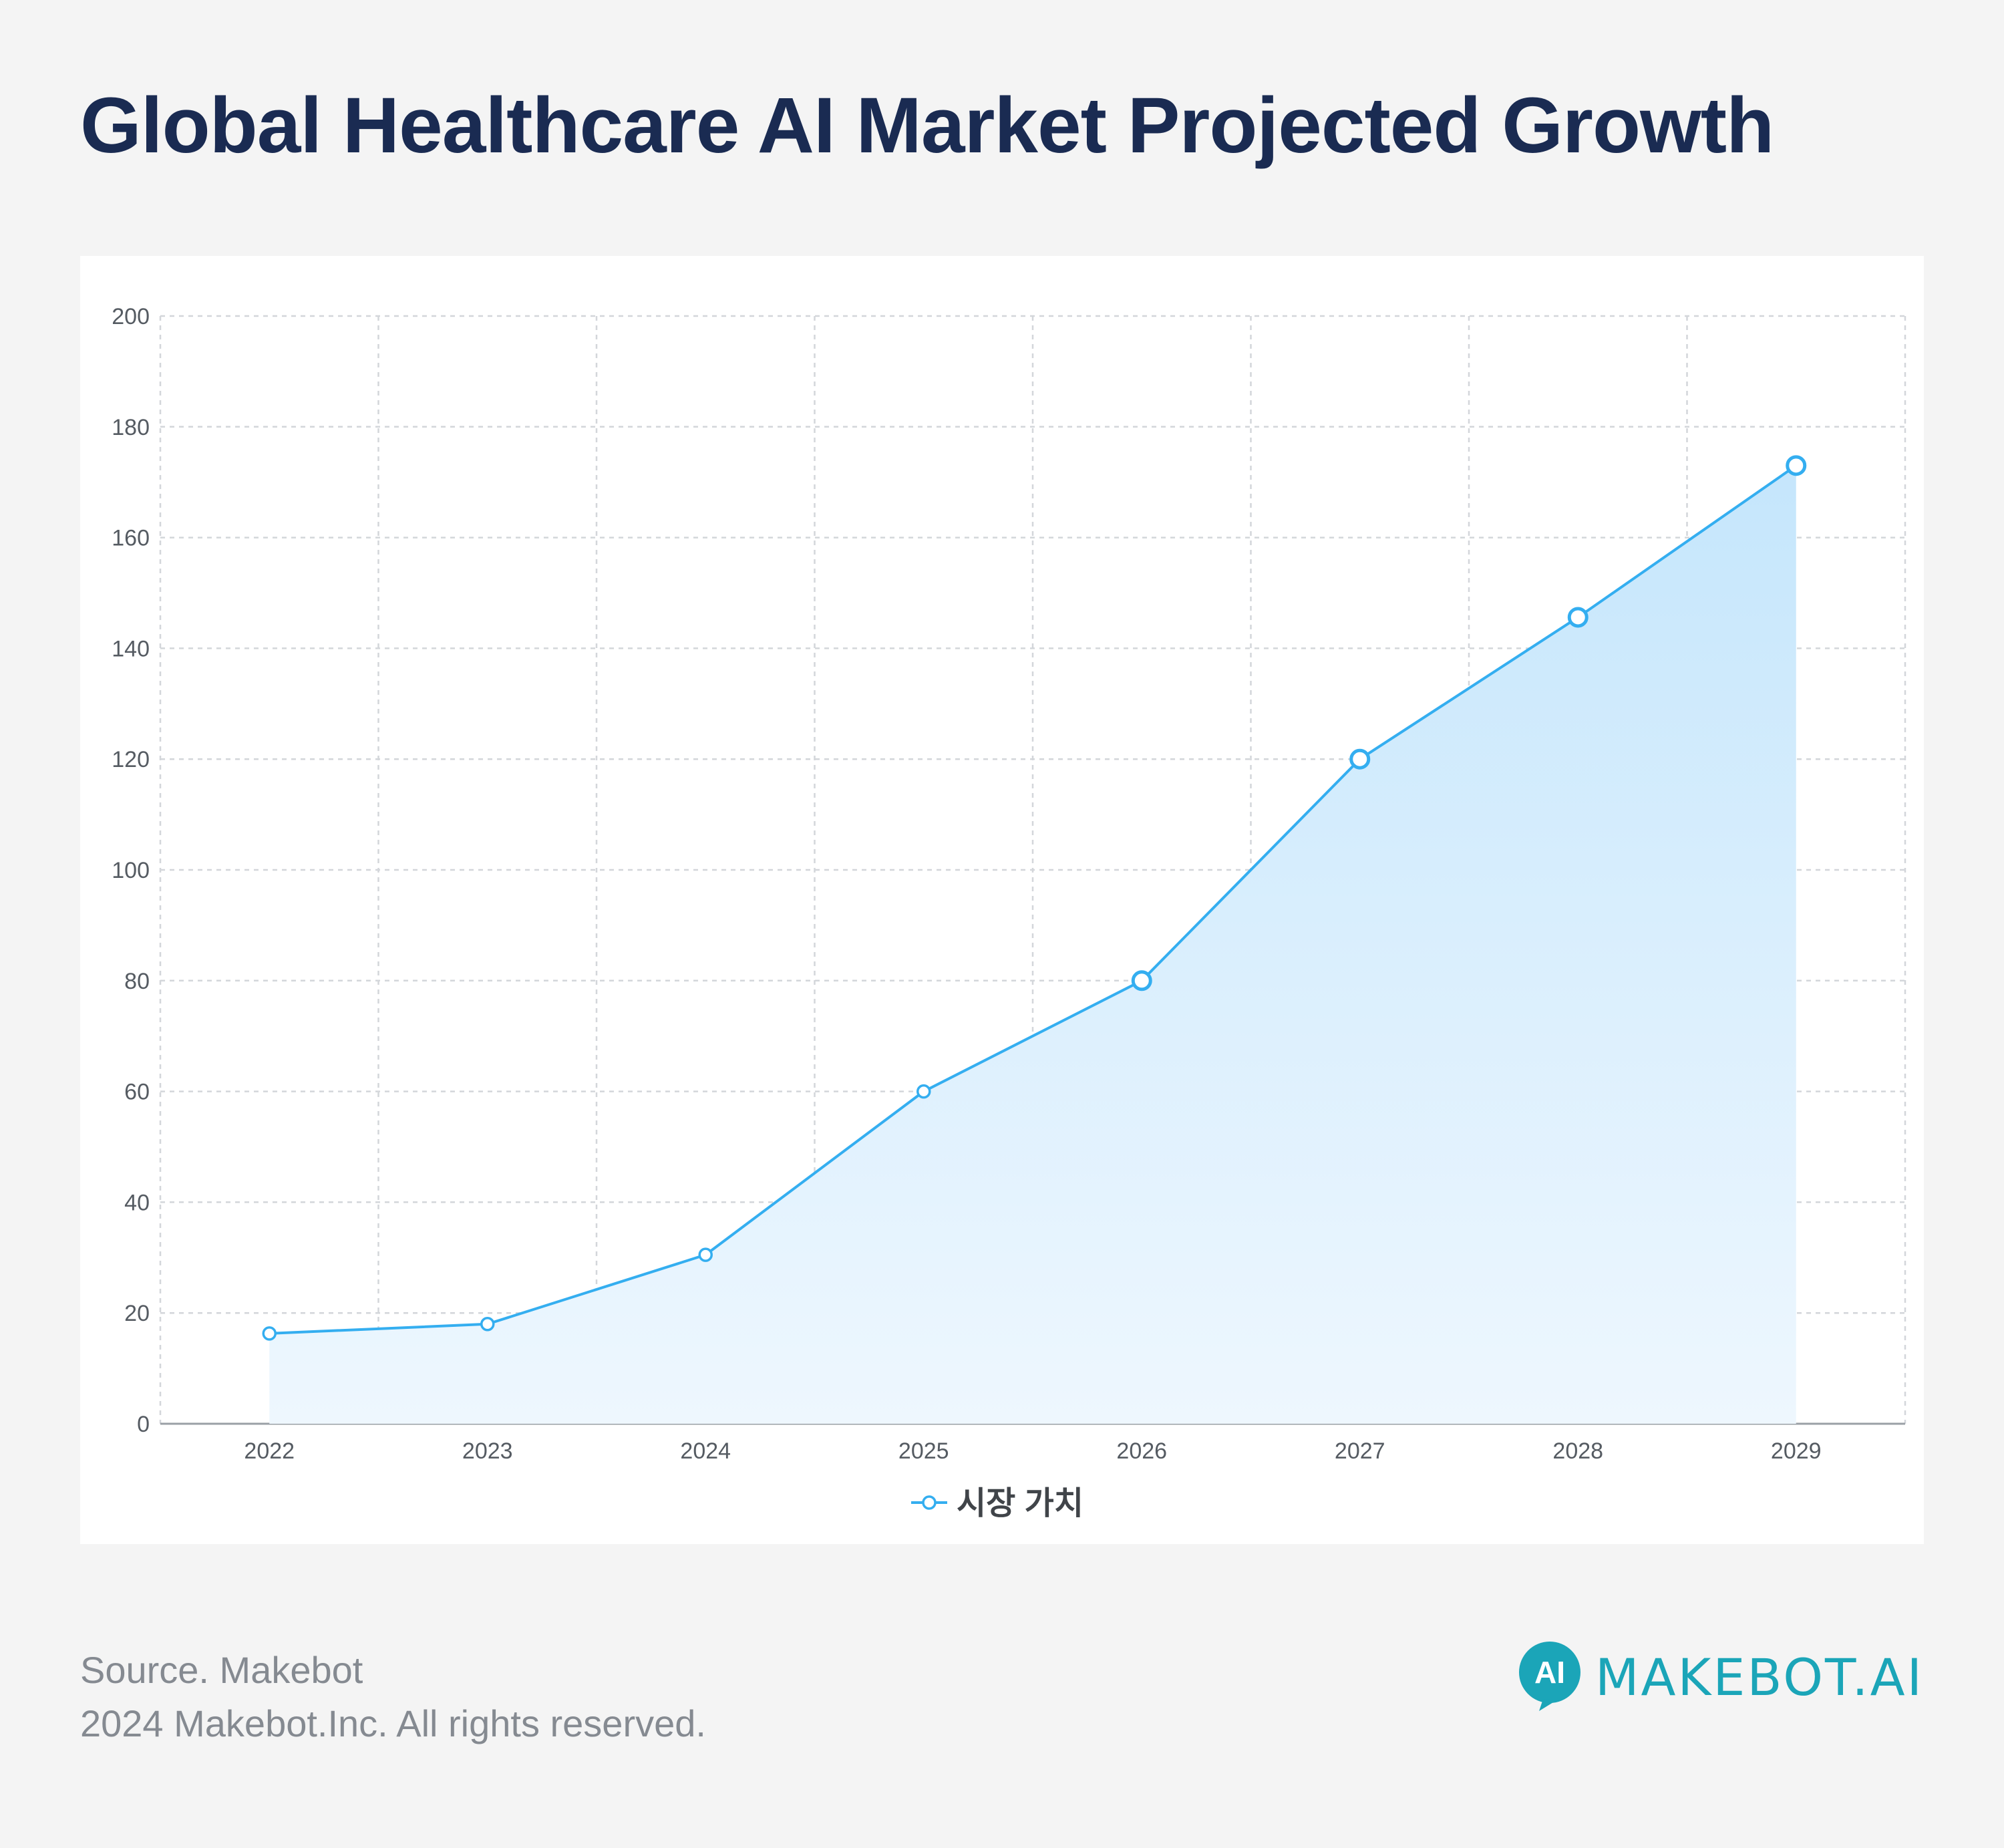  I want to click on logo-text: AI, so click(1549, 1672).